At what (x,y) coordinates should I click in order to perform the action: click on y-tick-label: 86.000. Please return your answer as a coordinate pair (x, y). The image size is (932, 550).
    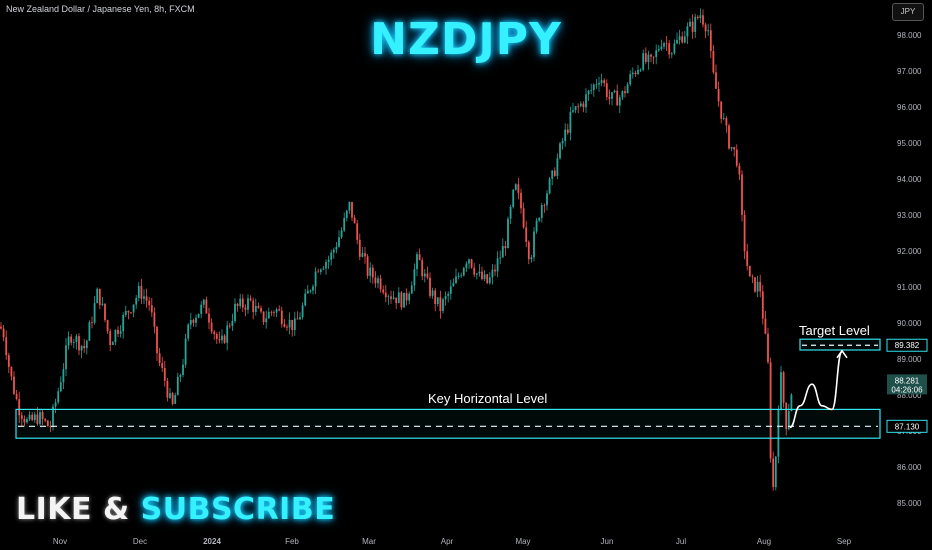
    Looking at the image, I should click on (909, 467).